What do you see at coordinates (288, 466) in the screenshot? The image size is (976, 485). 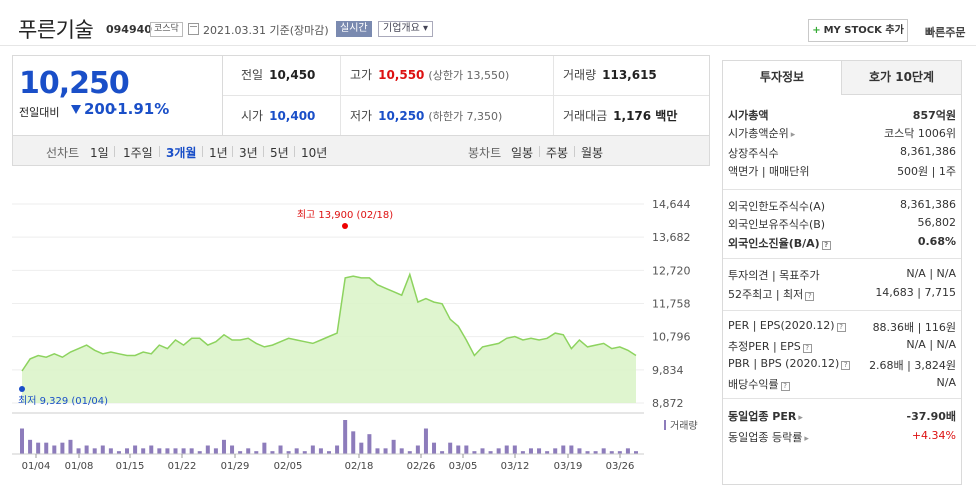 I see `x-tick-label: 02/05` at bounding box center [288, 466].